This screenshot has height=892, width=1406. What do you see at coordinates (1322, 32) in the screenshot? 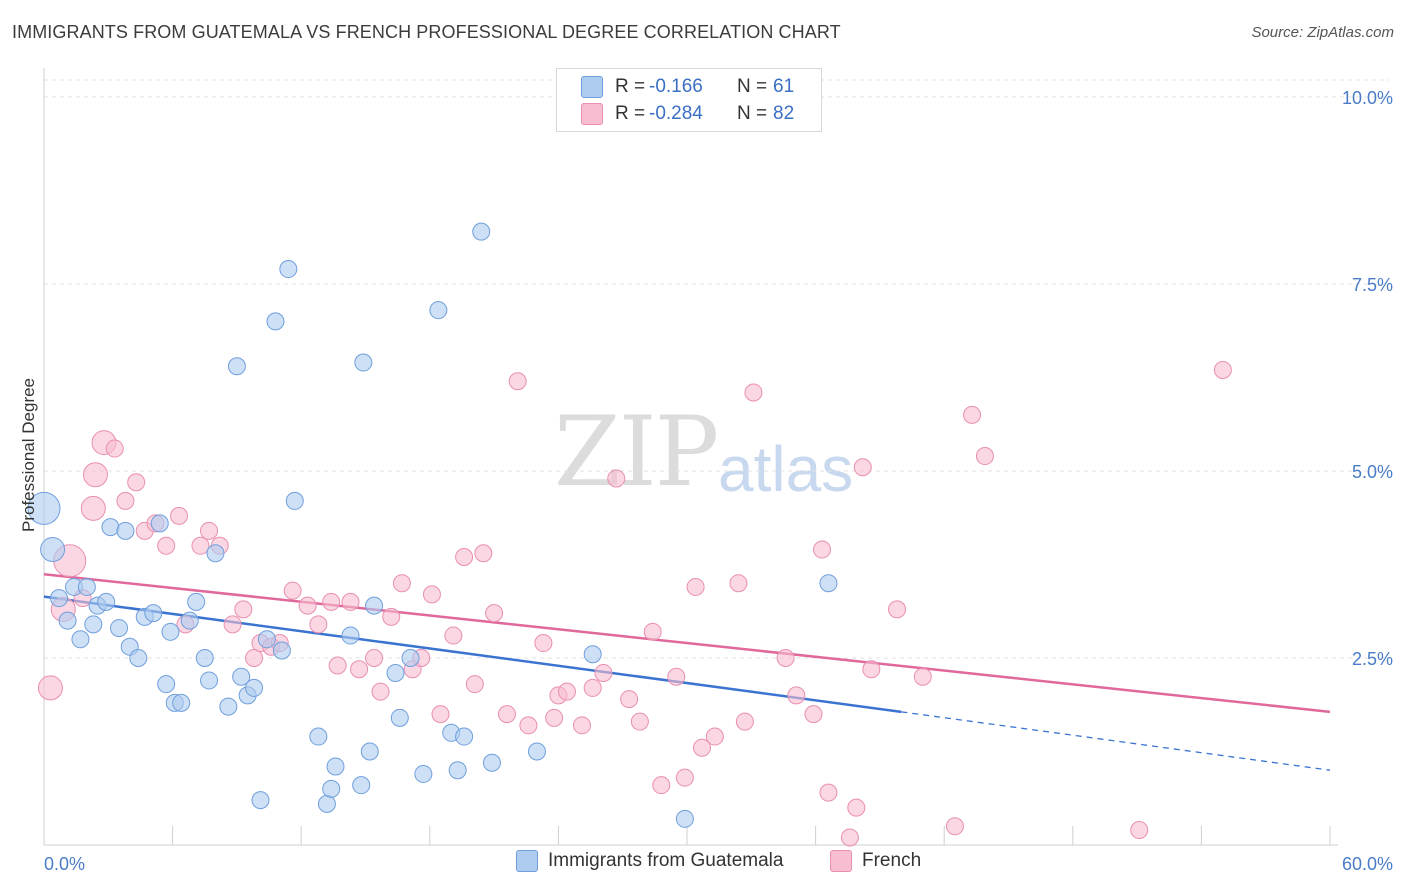
I see `source-credit: Source: ZipAtlas.com` at bounding box center [1322, 32].